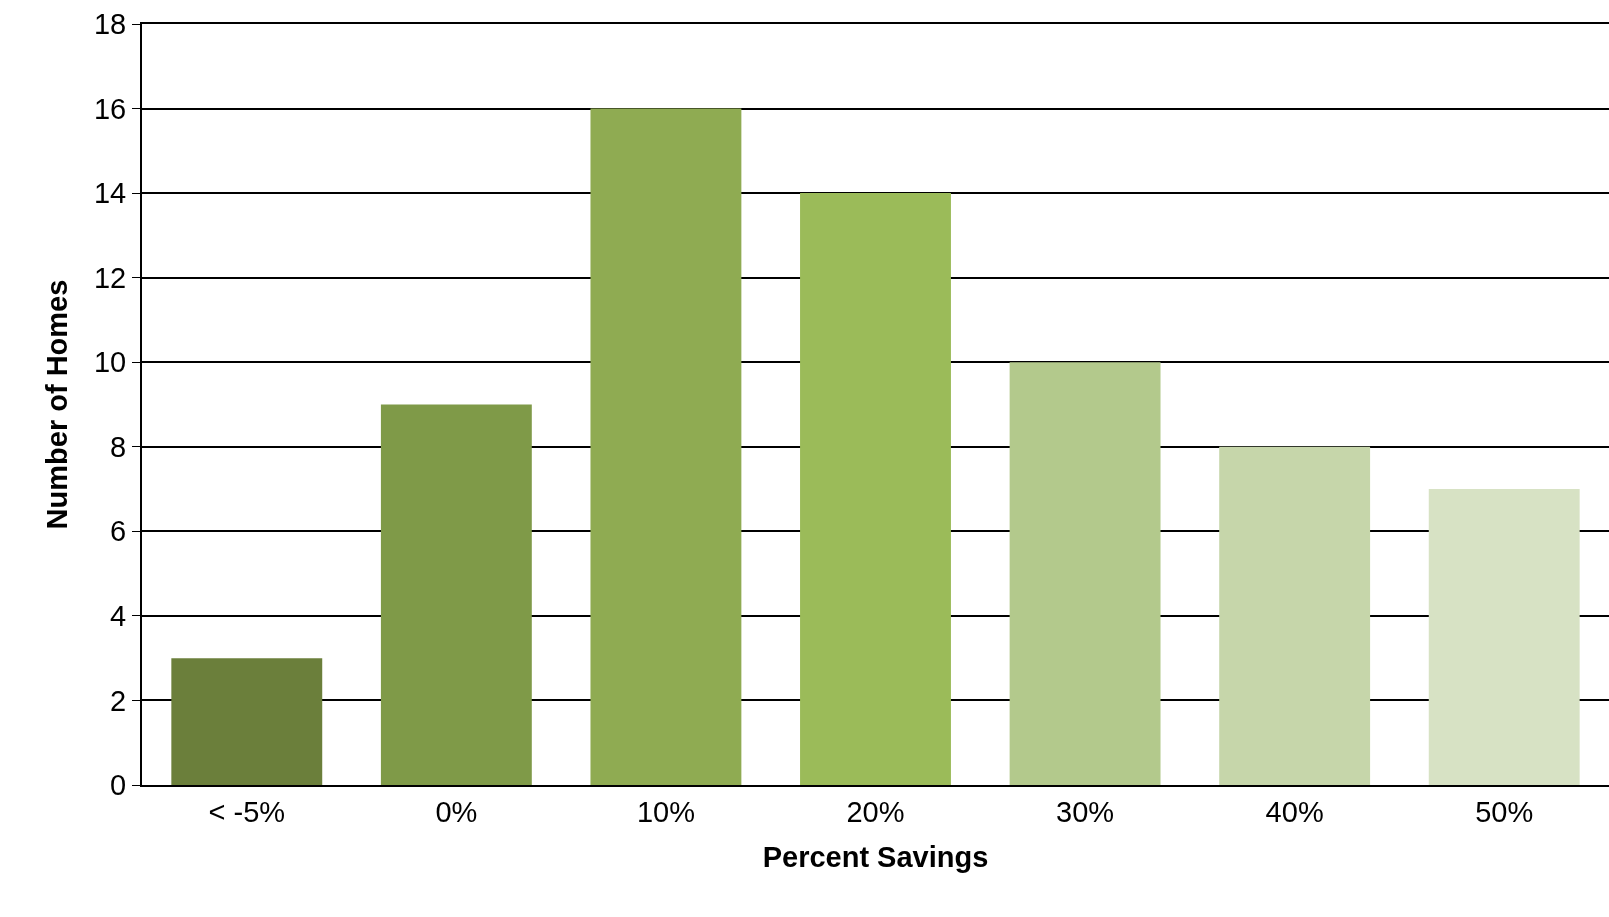  What do you see at coordinates (665, 811) in the screenshot?
I see `x-tick-label: 10%` at bounding box center [665, 811].